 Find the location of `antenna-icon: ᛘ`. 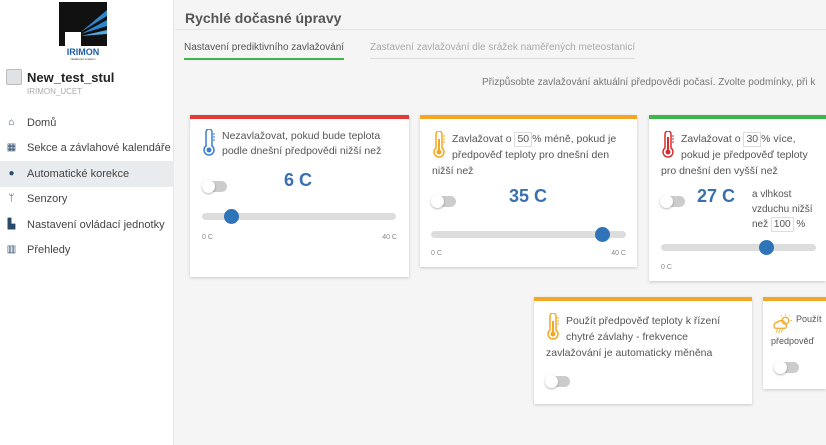

antenna-icon: ᛘ is located at coordinates (11, 199).